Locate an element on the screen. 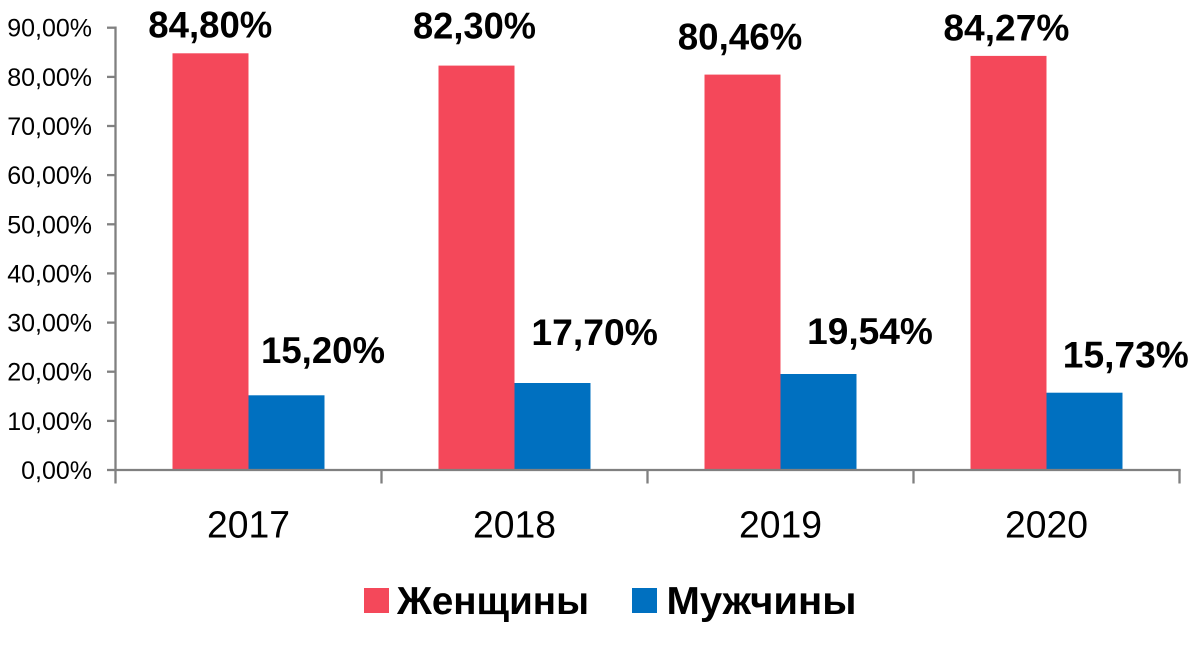 Image resolution: width=1200 pixels, height=652 pixels. svg-text: 15,20% is located at coordinates (323, 350).